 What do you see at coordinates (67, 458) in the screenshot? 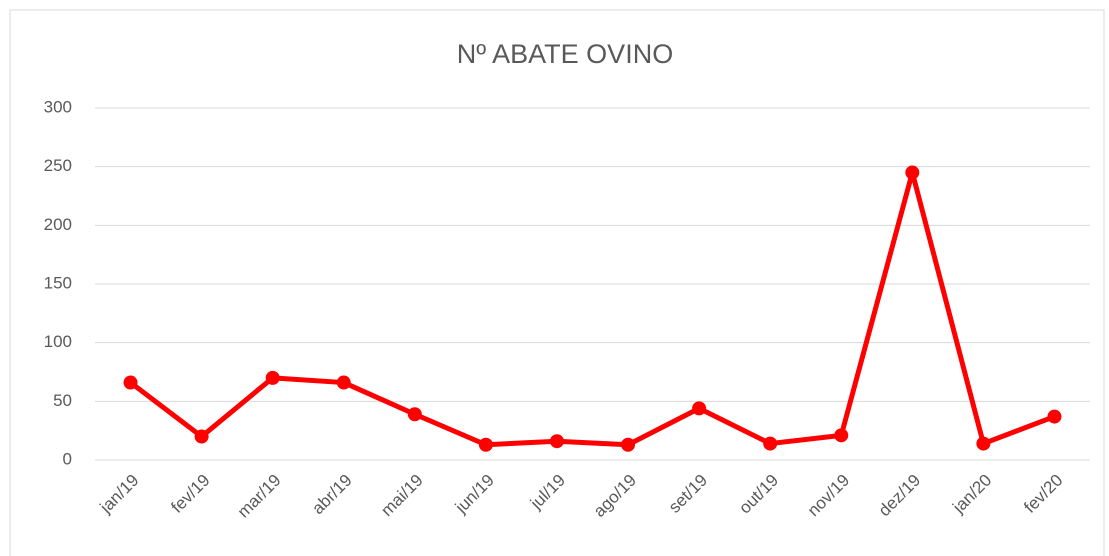
I see `y-tick-label: 0` at bounding box center [67, 458].